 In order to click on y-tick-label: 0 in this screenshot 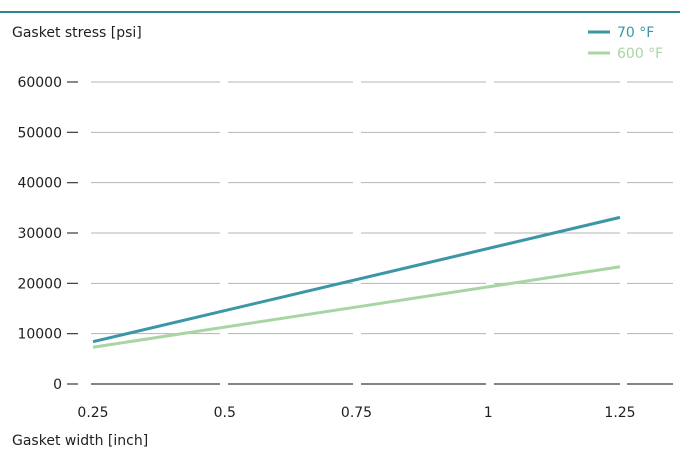, I will do `click(57, 385)`.